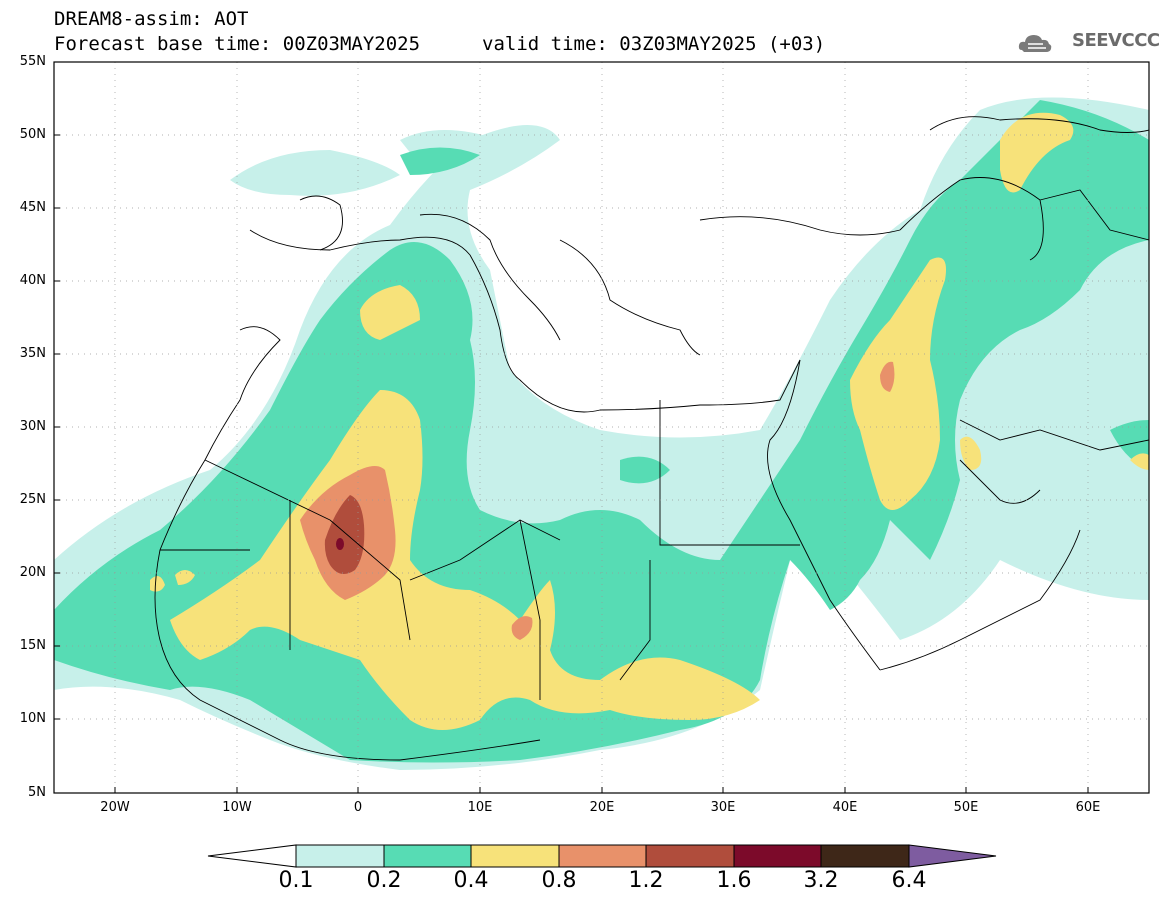  Describe the element at coordinates (37, 792) in the screenshot. I see `lat-label: 5N` at that location.